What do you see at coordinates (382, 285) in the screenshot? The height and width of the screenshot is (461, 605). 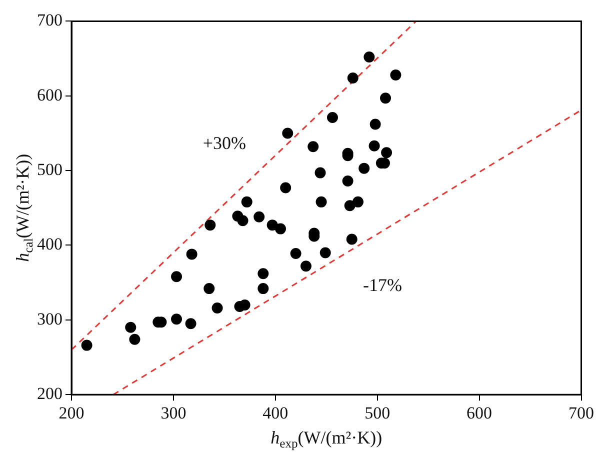 I see `annotation: -17%` at bounding box center [382, 285].